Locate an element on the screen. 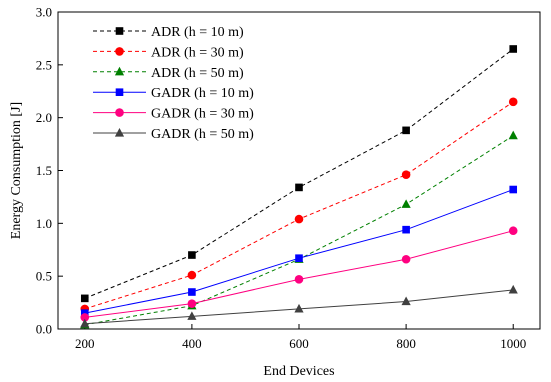  legend-entry: ADR (h = 10 m) is located at coordinates (168, 32).